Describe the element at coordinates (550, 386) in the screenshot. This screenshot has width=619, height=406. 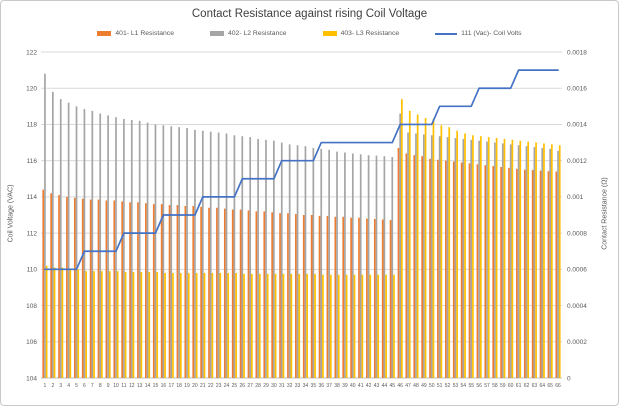
I see `svg-text: 65` at that location.